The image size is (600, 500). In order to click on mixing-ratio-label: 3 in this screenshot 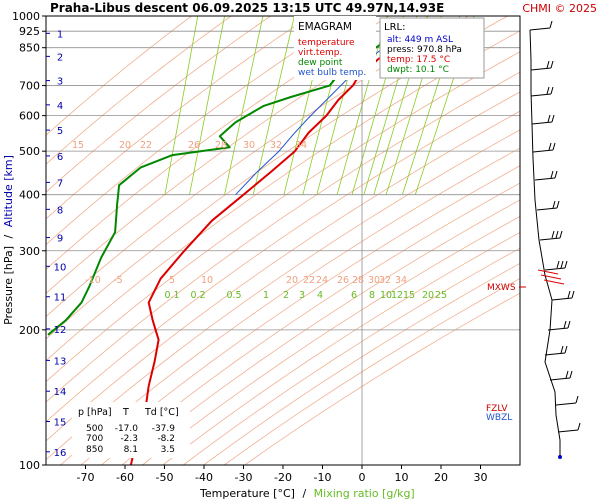, I will do `click(302, 295)`.